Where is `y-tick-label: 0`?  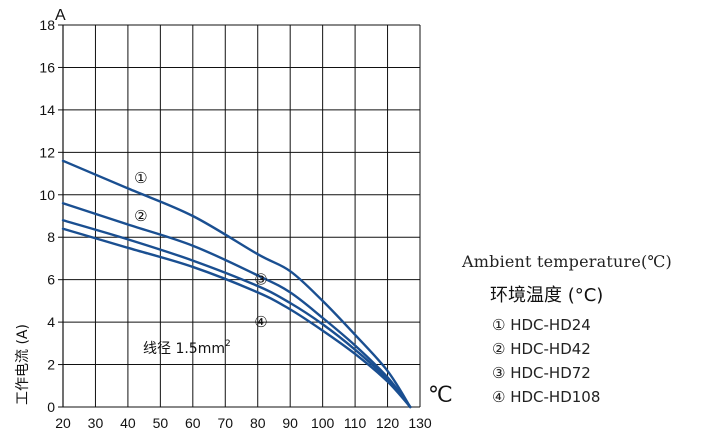 y-tick-label: 0 is located at coordinates (51, 407).